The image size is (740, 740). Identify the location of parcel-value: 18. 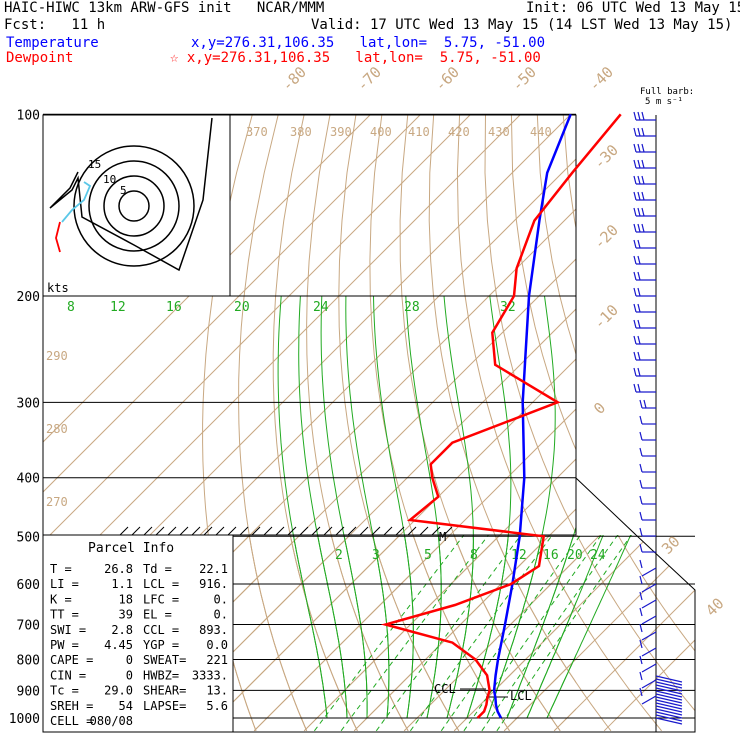
(126, 599).